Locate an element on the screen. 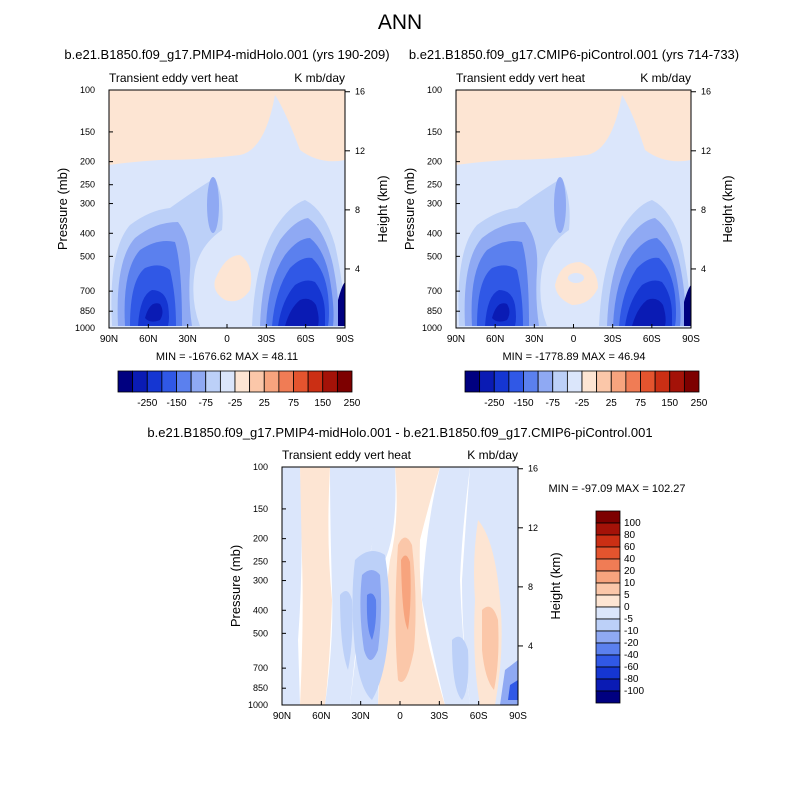  panel-1-xaxis: 90N 60N 30N 0 30S 60S 90S is located at coordinates (227, 334).